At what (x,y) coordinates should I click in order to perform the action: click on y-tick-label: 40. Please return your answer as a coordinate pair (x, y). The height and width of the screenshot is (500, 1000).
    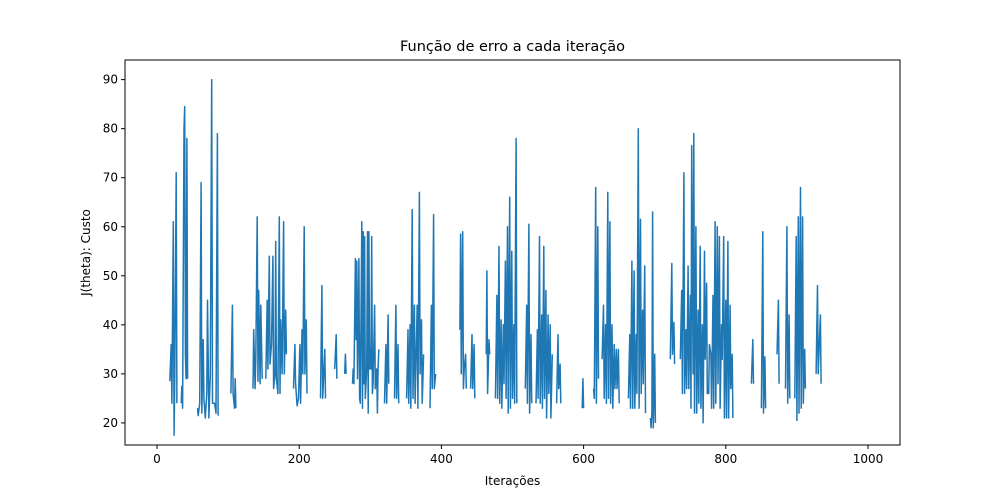
    Looking at the image, I should click on (110, 325).